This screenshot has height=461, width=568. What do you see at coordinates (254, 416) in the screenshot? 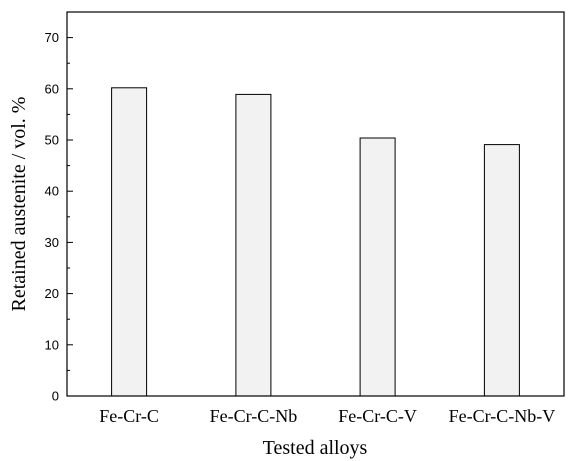
I see `x-tick-label: Fe-Cr-C-Nb` at bounding box center [254, 416].